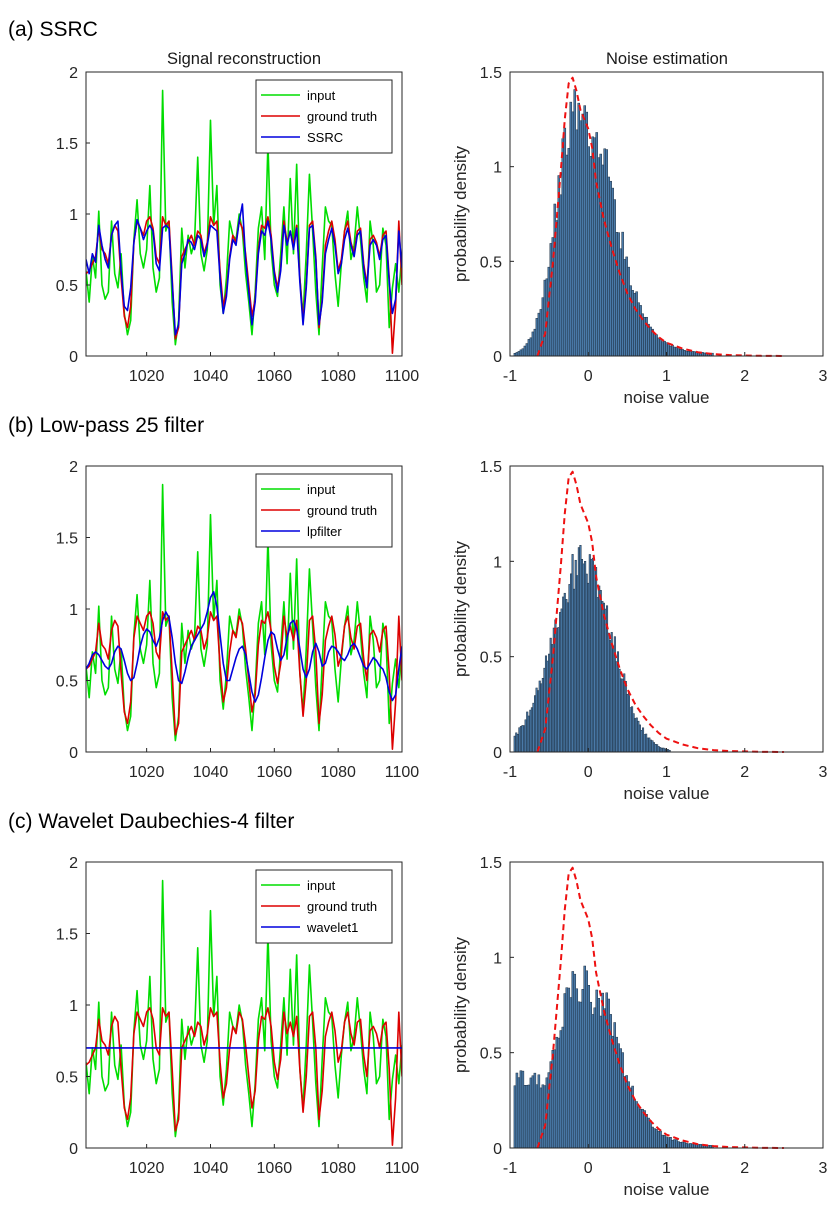 The image size is (830, 1206). What do you see at coordinates (211, 1168) in the screenshot?
I see `x-tick-label: 1040` at bounding box center [211, 1168].